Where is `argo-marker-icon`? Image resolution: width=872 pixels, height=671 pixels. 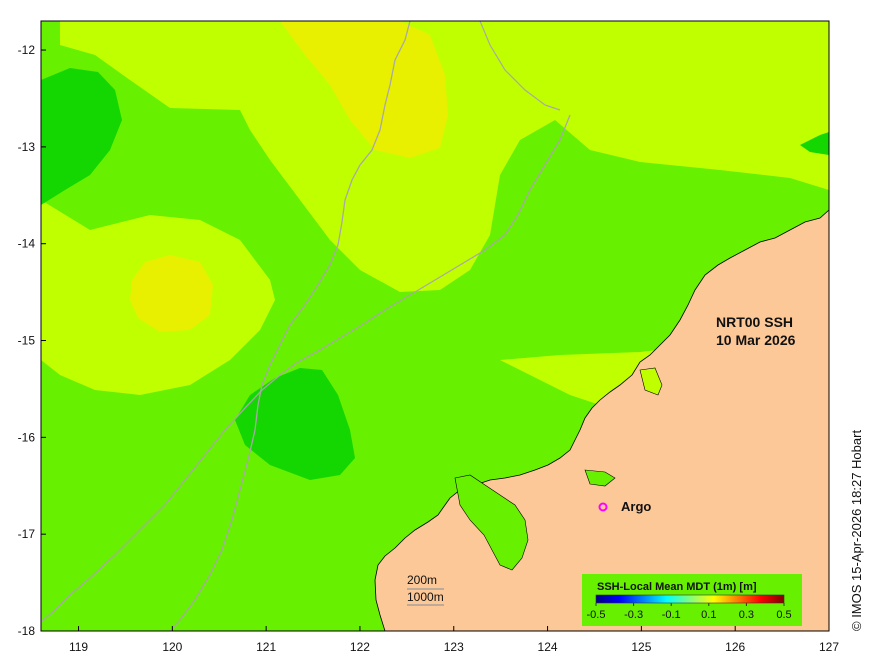
argo-marker-icon is located at coordinates (603, 507).